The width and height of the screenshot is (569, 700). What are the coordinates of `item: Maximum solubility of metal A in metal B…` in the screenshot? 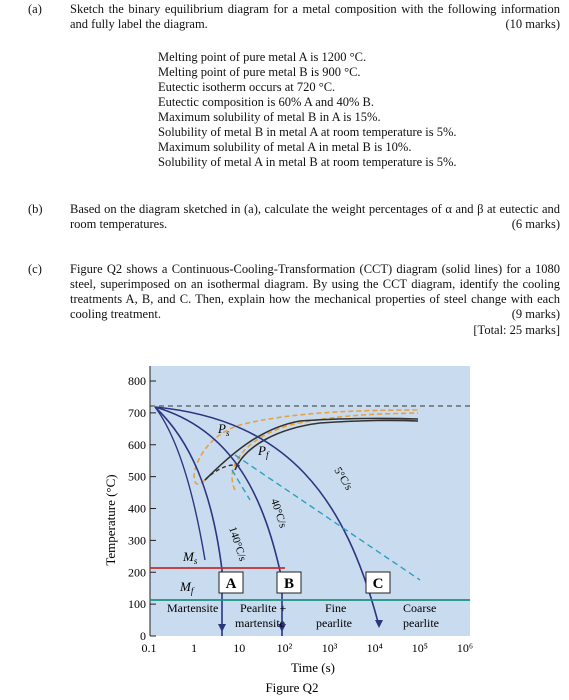 It's located at (285, 147).